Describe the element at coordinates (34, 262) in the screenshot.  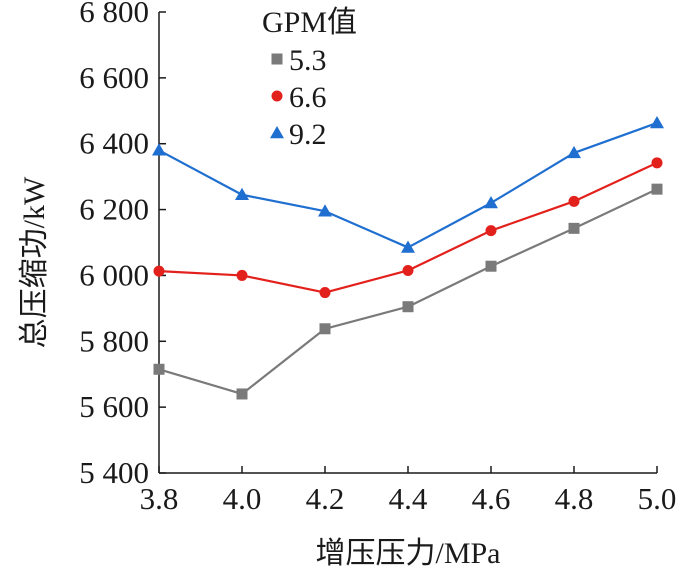
I see `y-axis-title: 总压缩功/kW` at that location.